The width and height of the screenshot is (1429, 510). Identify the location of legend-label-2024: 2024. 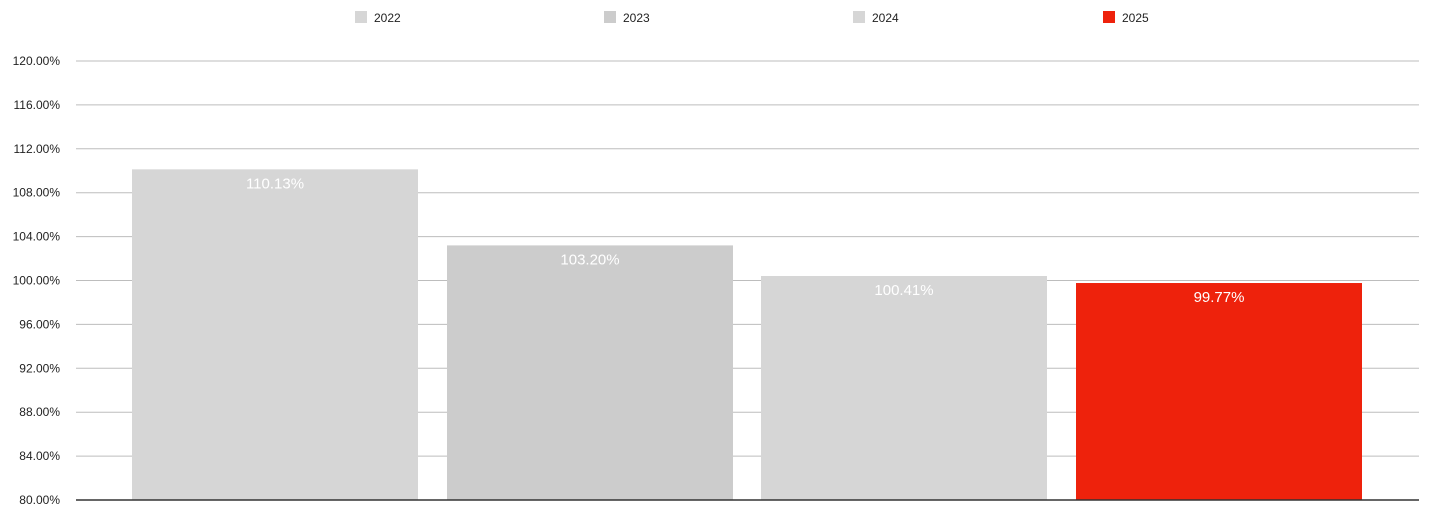
(885, 18).